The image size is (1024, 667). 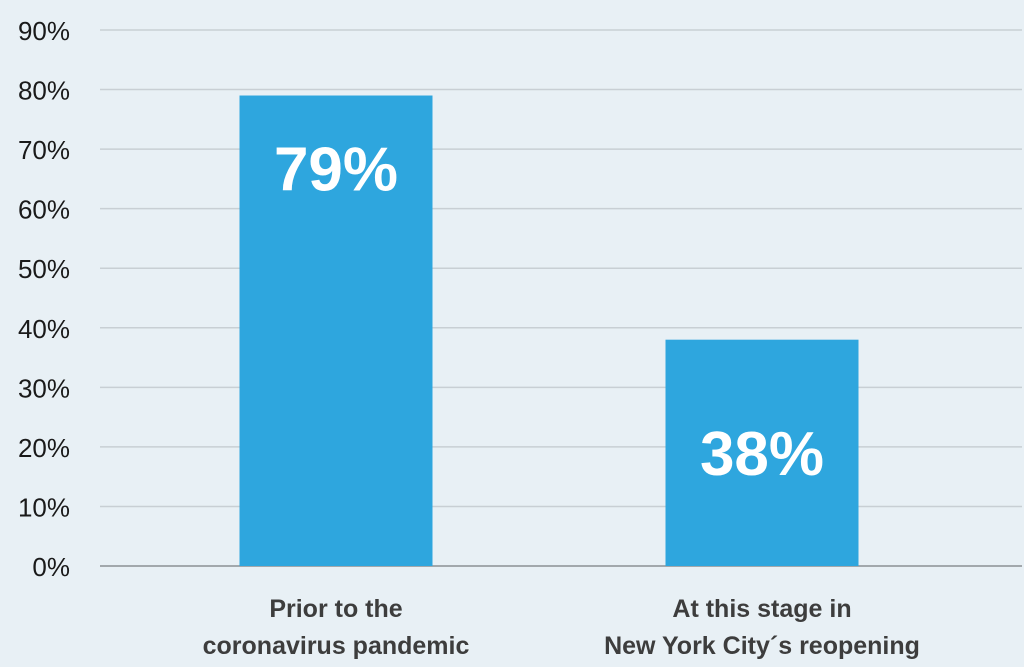 What do you see at coordinates (44, 150) in the screenshot?
I see `y-tick-label: 70%` at bounding box center [44, 150].